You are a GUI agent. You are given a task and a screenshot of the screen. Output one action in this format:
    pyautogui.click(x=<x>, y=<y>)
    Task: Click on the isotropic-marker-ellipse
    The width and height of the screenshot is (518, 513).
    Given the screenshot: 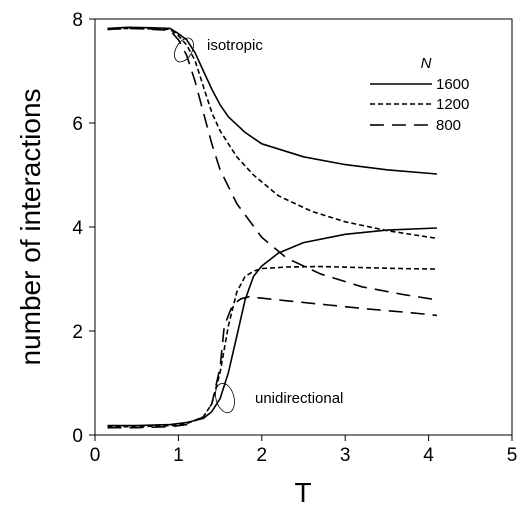 What is the action you would take?
    pyautogui.click(x=184, y=50)
    